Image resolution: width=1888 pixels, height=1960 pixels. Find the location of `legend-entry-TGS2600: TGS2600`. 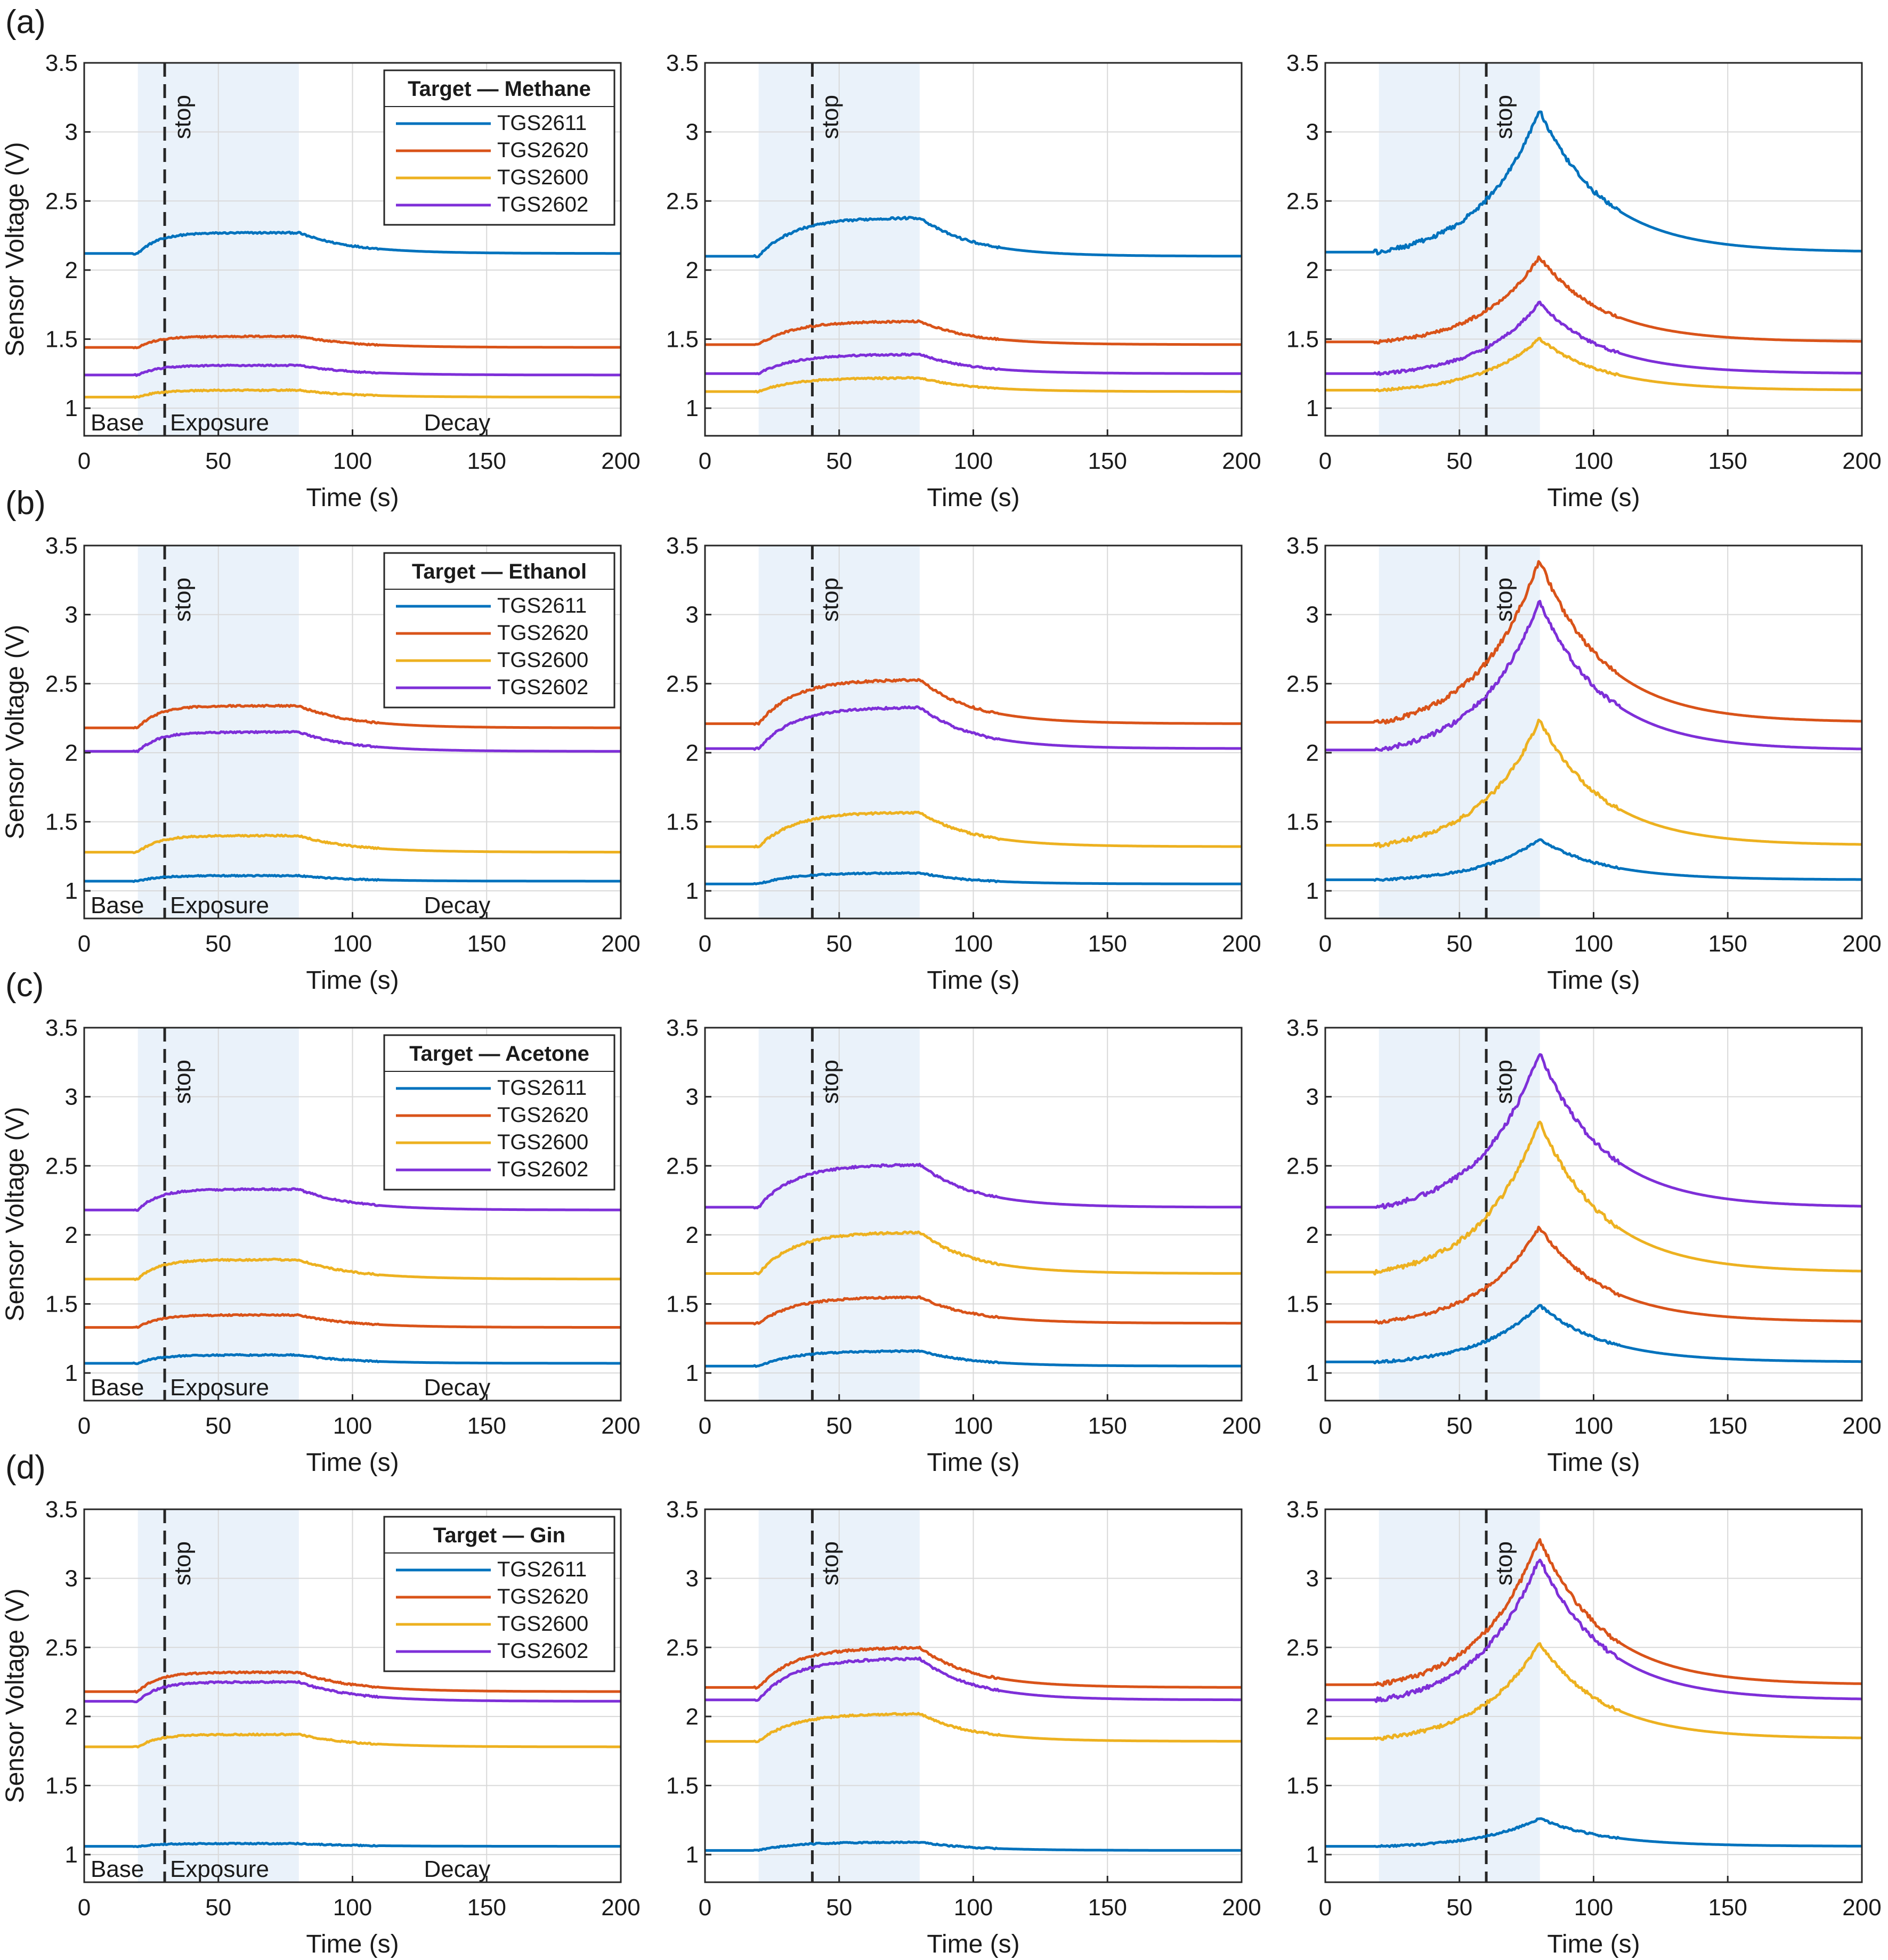

legend-entry-TGS2600: TGS2600 is located at coordinates (542, 1624).